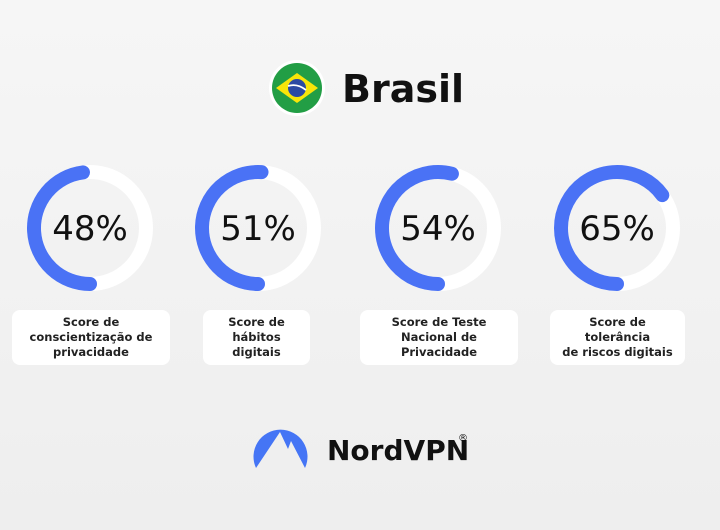  I want to click on value-label: 48%, so click(90, 229).